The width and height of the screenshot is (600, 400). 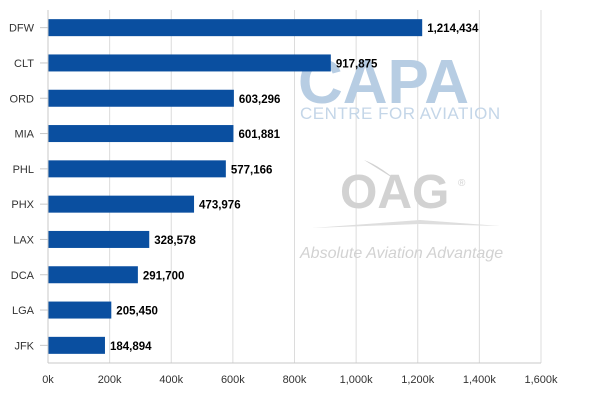 I want to click on data-label: 328,578, so click(x=175, y=241).